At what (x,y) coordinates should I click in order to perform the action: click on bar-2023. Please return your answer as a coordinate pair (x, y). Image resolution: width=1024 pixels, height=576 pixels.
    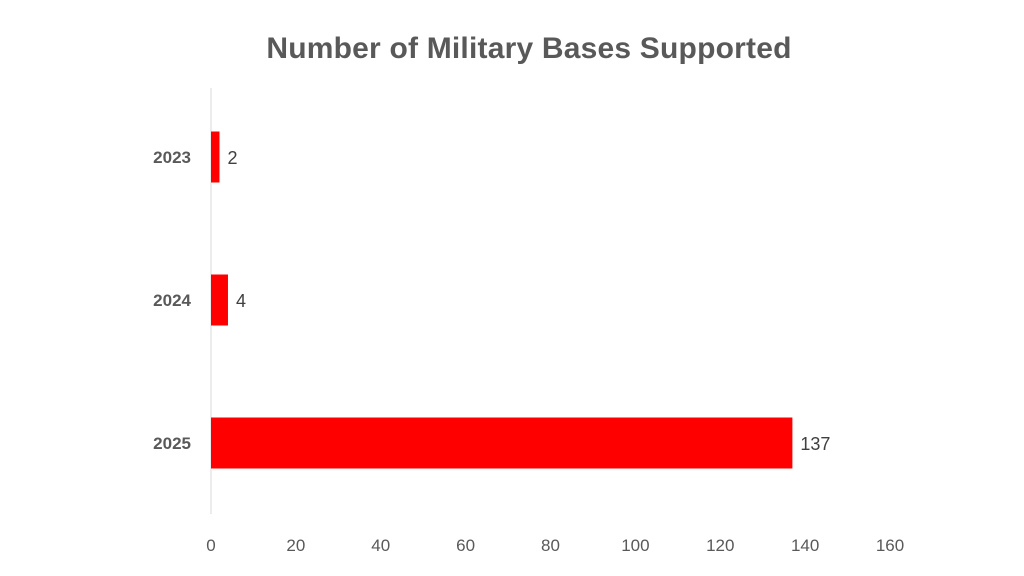
    Looking at the image, I should click on (215, 157).